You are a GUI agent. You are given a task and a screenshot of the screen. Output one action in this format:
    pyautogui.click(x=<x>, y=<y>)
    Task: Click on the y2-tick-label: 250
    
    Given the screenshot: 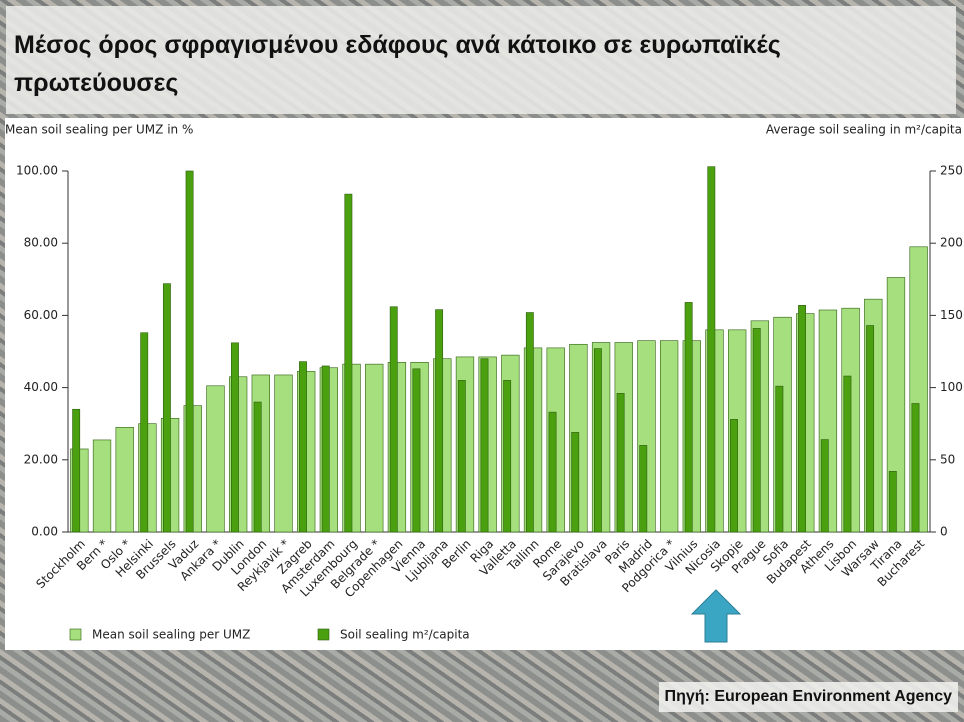 What is the action you would take?
    pyautogui.click(x=951, y=171)
    